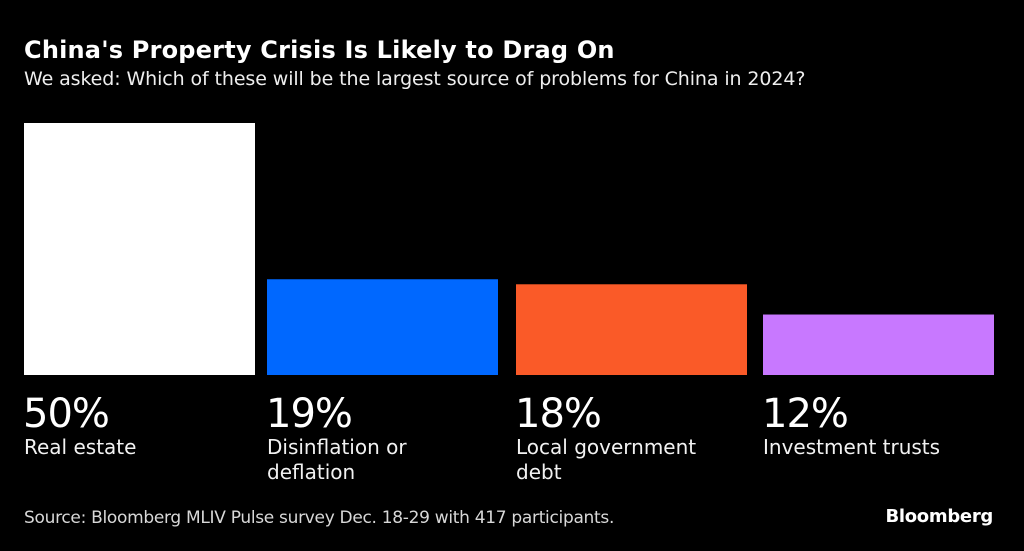  I want to click on category-label-line: deflation, so click(311, 472).